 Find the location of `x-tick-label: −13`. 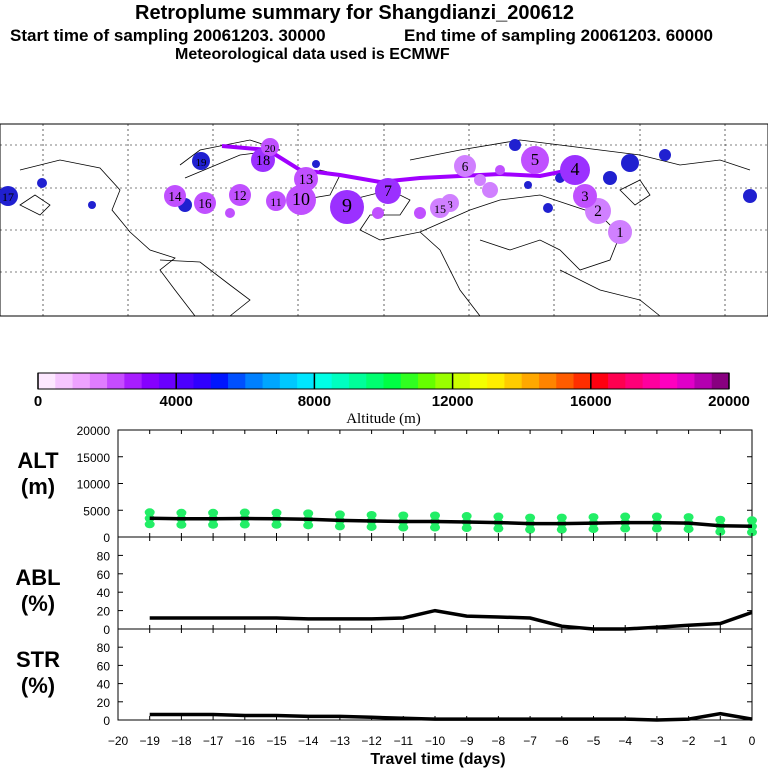

x-tick-label: −13 is located at coordinates (340, 741).